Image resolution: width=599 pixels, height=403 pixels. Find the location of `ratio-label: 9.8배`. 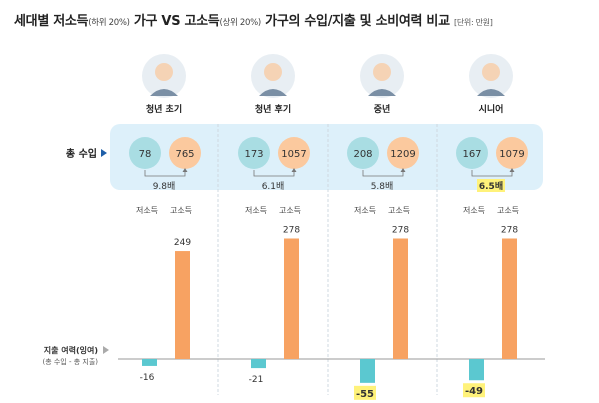

ratio-label: 9.8배 is located at coordinates (164, 186).